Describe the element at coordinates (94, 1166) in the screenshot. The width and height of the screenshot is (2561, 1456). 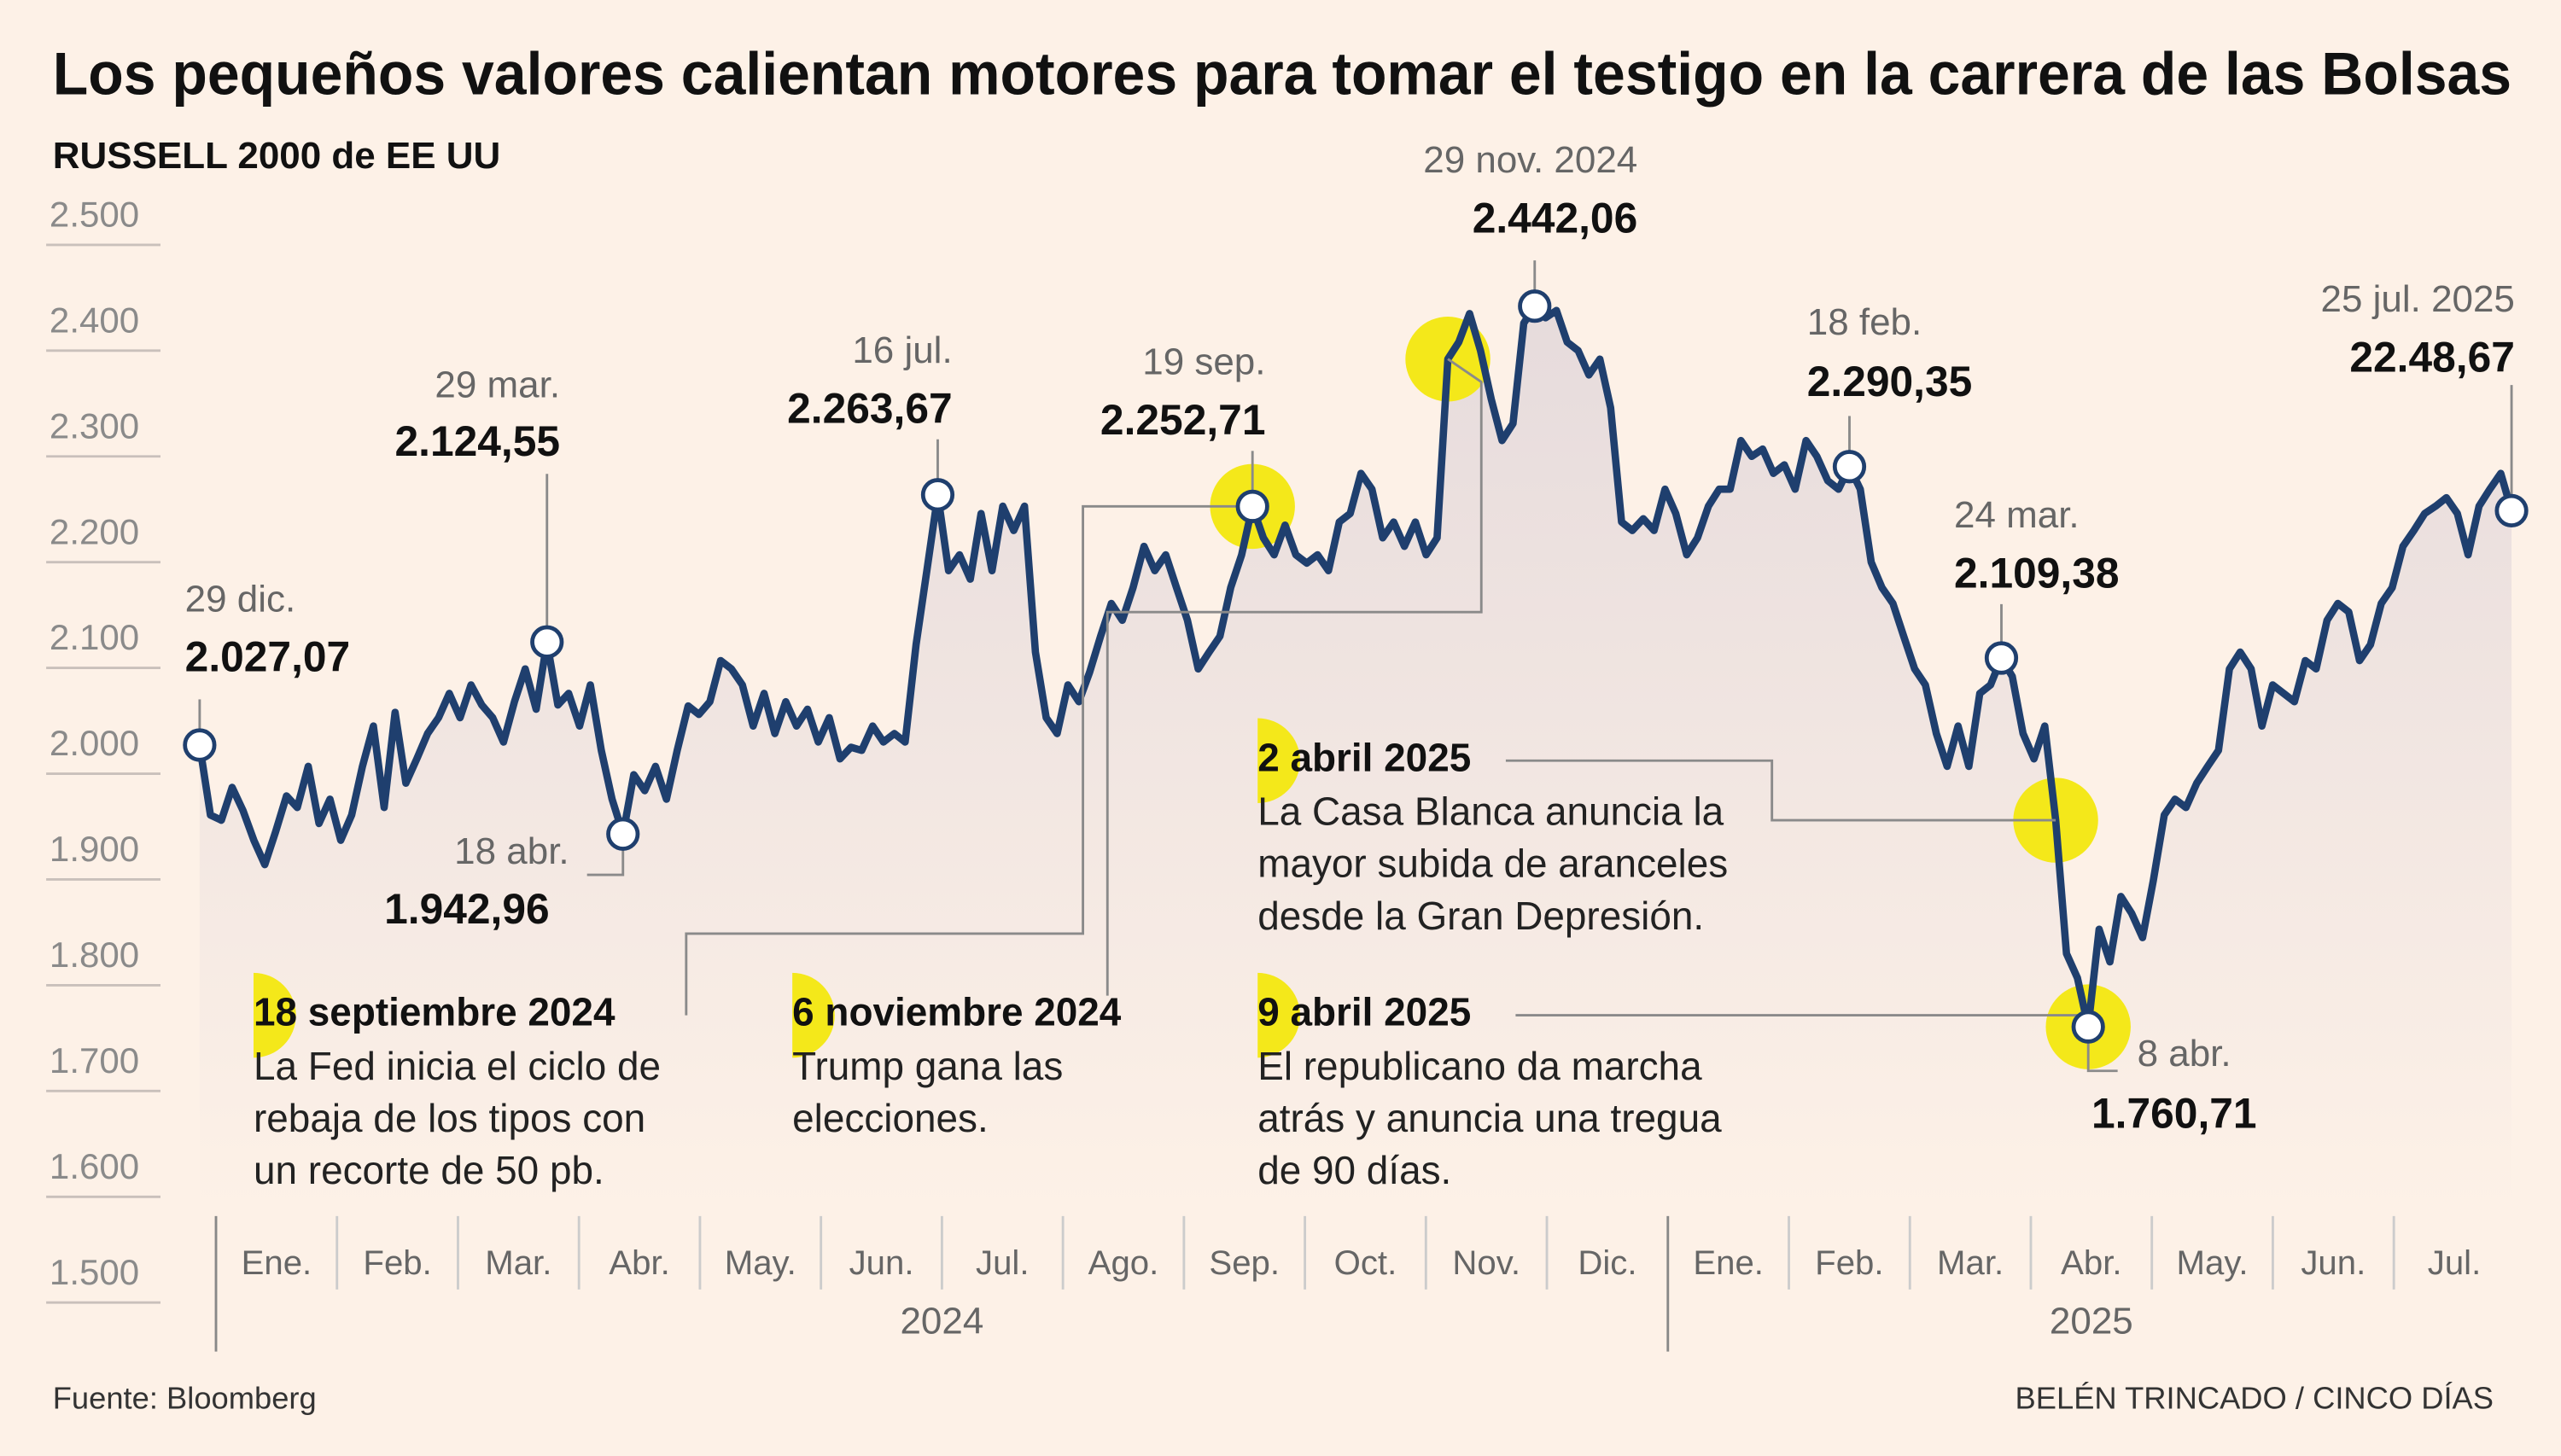
I see `y-tick-label: 1.600` at that location.